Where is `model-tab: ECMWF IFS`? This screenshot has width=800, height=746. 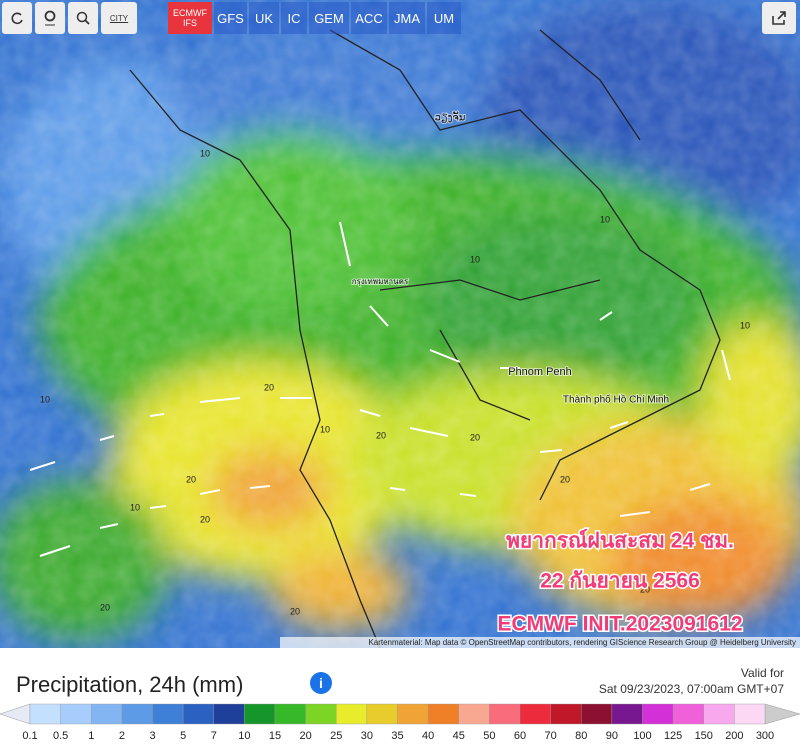 model-tab: ECMWF IFS is located at coordinates (190, 18).